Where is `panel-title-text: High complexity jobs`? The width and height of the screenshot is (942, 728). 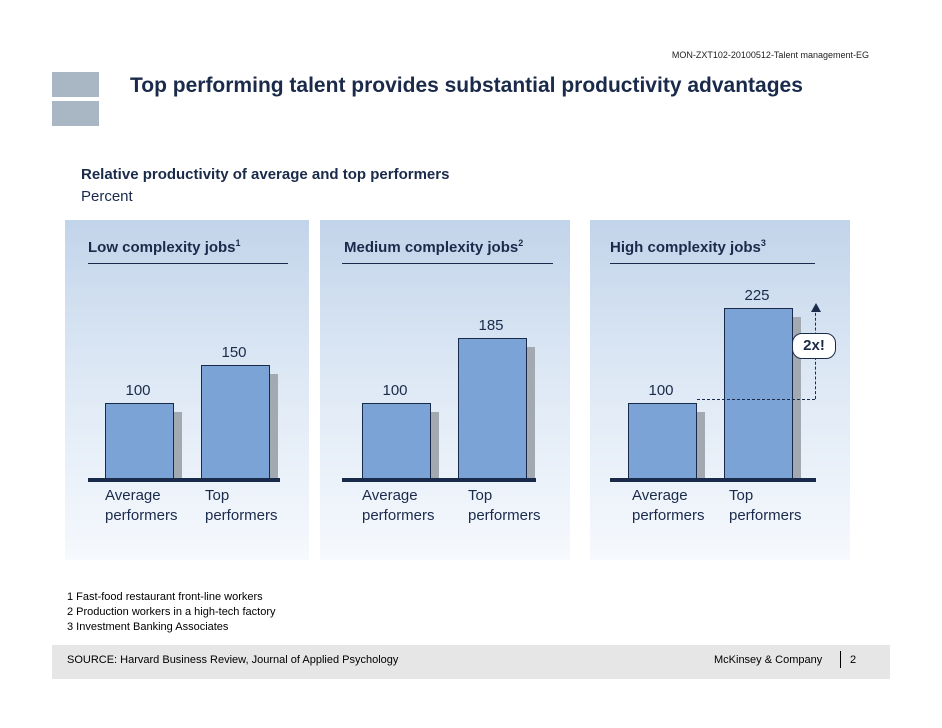 panel-title-text: High complexity jobs is located at coordinates (685, 247).